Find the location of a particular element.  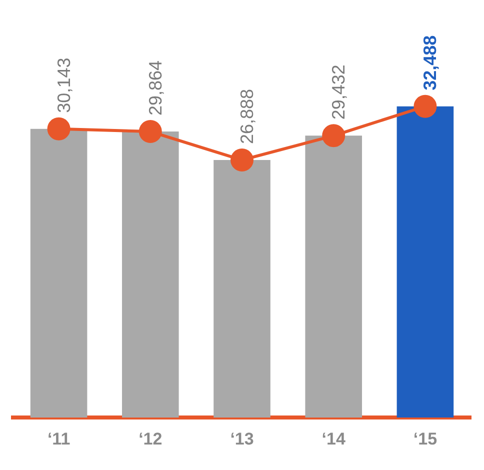

data-label: 30,143 is located at coordinates (64, 85).